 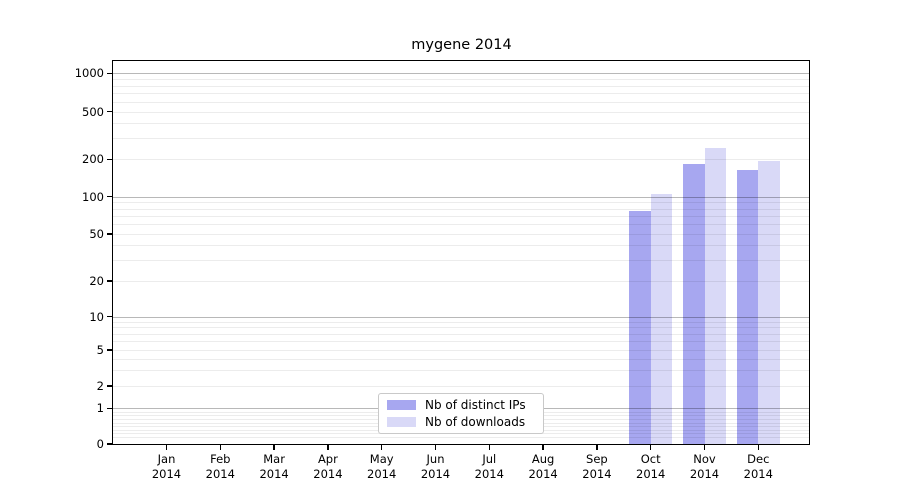 I want to click on bar-nb-of-distinct-ips-oct, so click(x=640, y=327).